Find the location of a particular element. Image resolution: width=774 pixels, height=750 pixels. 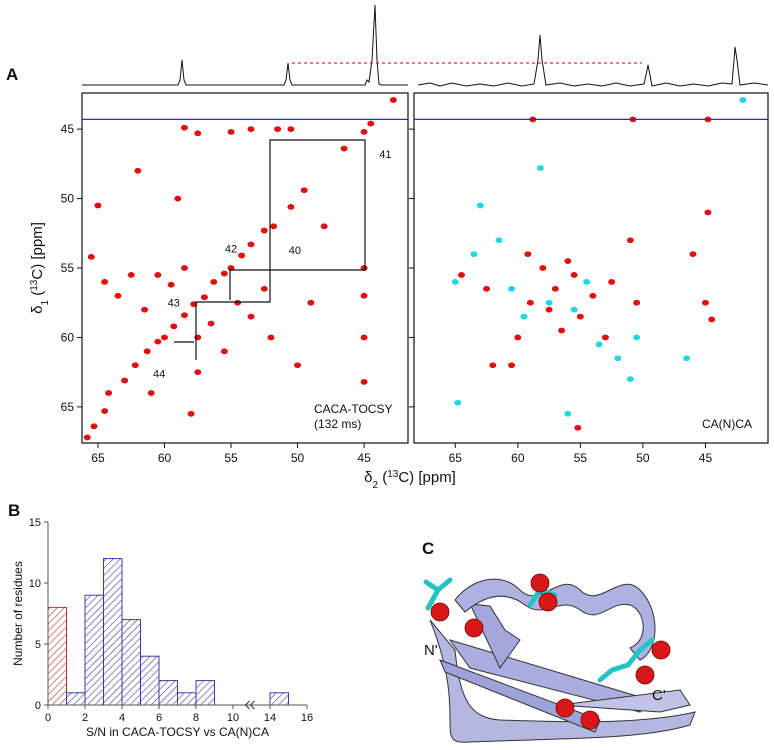

x-tick-label: 8 is located at coordinates (196, 718).